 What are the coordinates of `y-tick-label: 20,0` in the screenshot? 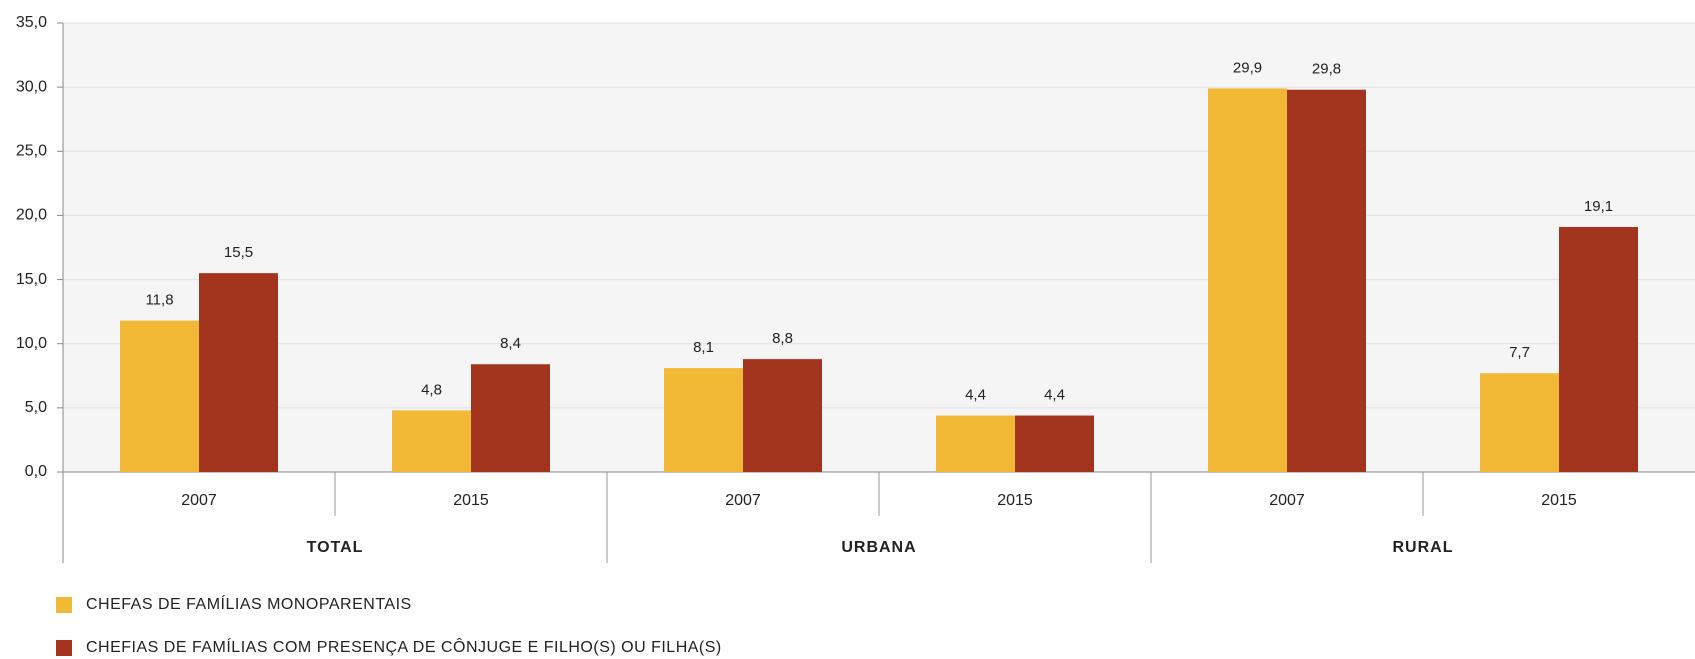 It's located at (31, 215).